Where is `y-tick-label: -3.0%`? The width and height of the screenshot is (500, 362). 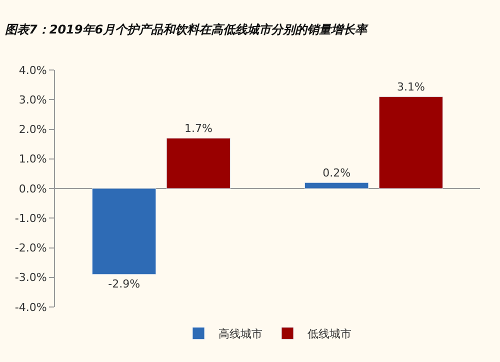
y-tick-label: -3.0% is located at coordinates (30, 277).